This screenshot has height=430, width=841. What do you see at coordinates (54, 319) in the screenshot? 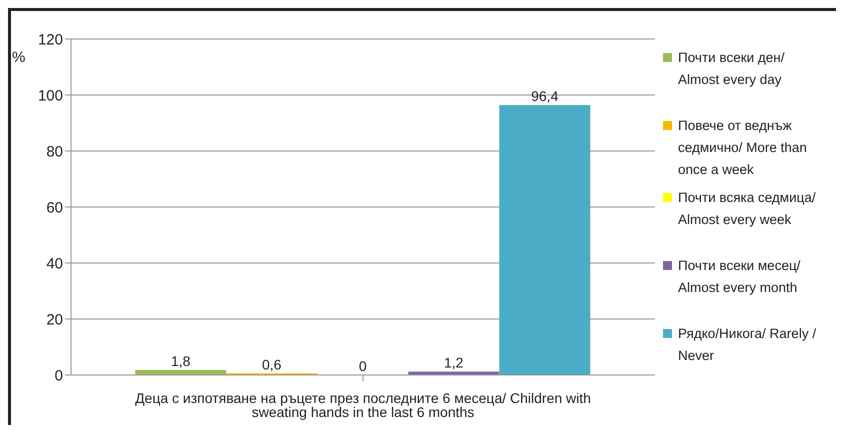
I see `y-tick-label: 20` at bounding box center [54, 319].